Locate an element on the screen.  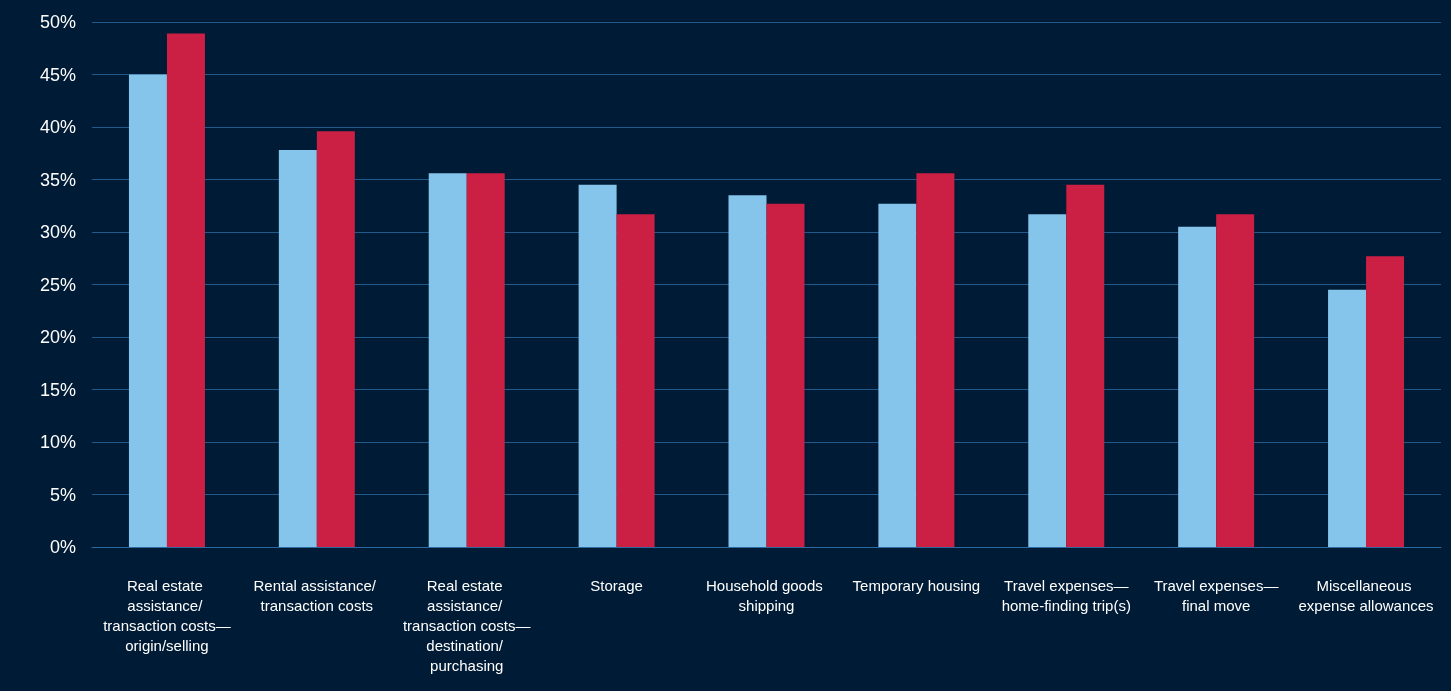
x-tick-label: Household goods shipping is located at coordinates (766, 595).